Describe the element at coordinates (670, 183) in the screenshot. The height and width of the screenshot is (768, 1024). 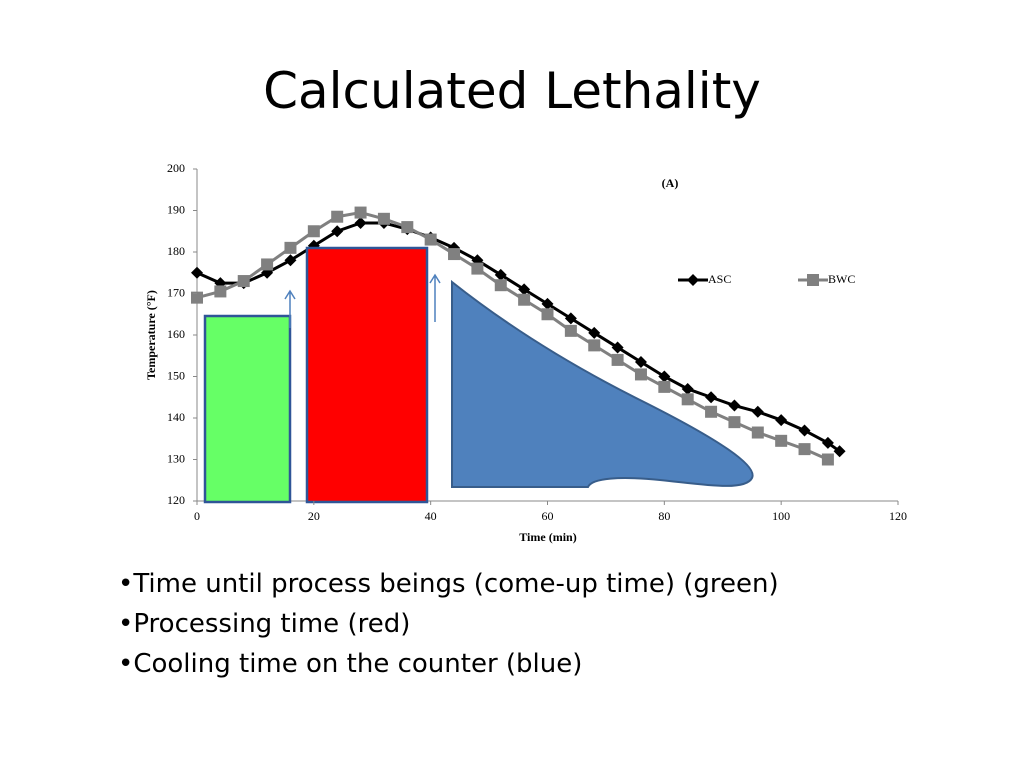
I see `annotation: (A)` at that location.